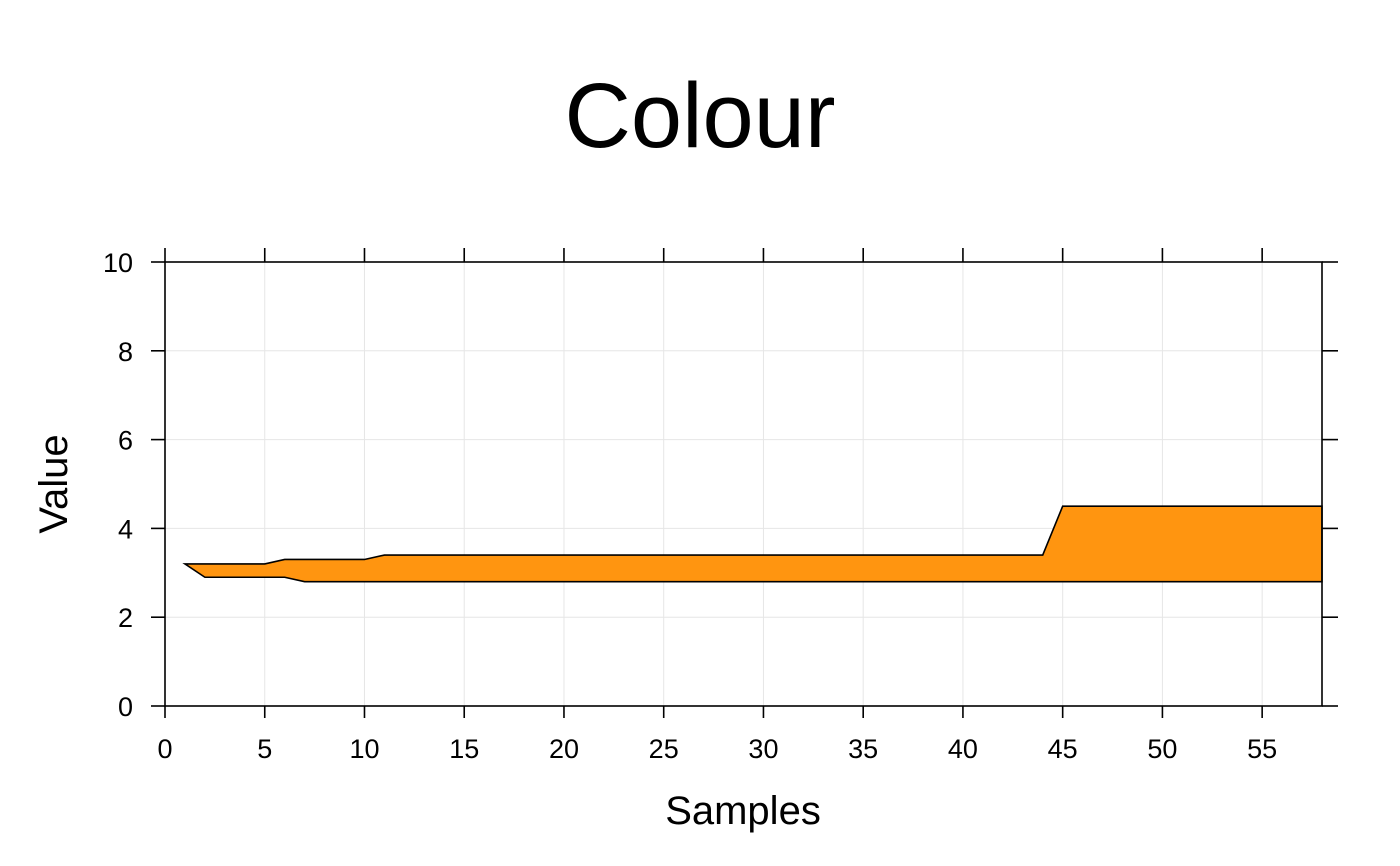  Describe the element at coordinates (1262, 749) in the screenshot. I see `x-tick-label: 55` at that location.